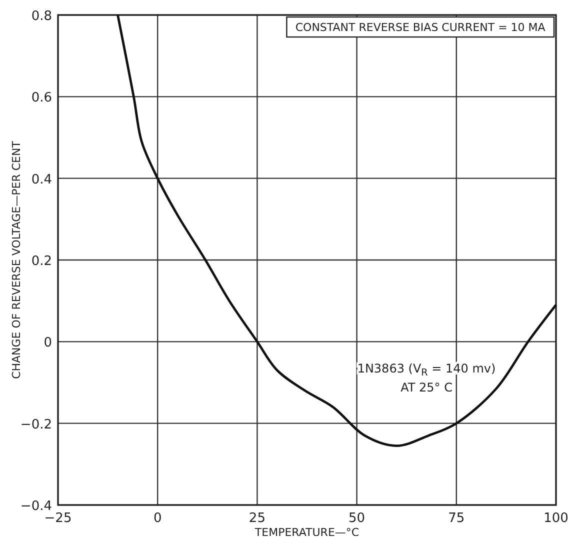  What do you see at coordinates (16, 259) in the screenshot?
I see `y-axis-title: CHANGE OF REVERSE VOLTAGE—PER CENT` at bounding box center [16, 259].